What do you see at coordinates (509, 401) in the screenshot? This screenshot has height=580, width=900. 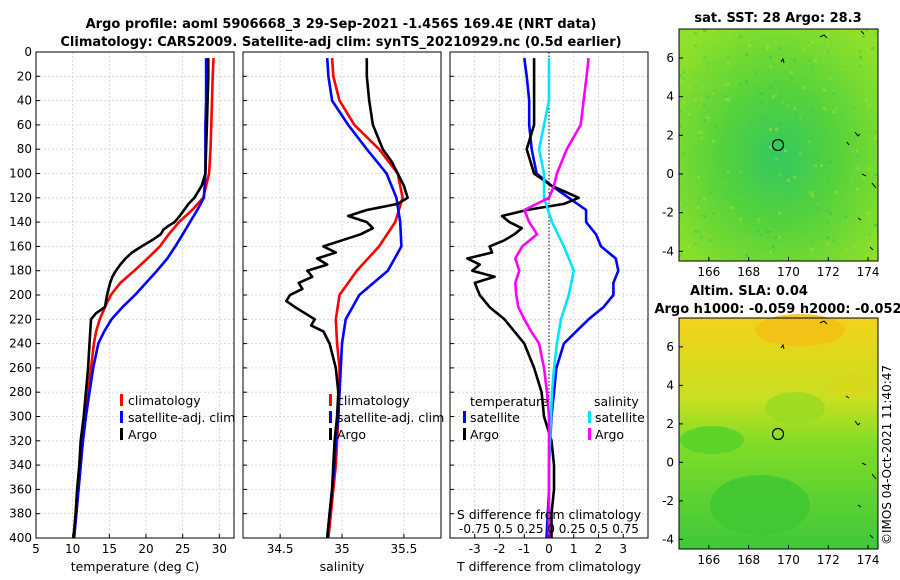 I see `legend-temperature-heading: temperature` at bounding box center [509, 401].